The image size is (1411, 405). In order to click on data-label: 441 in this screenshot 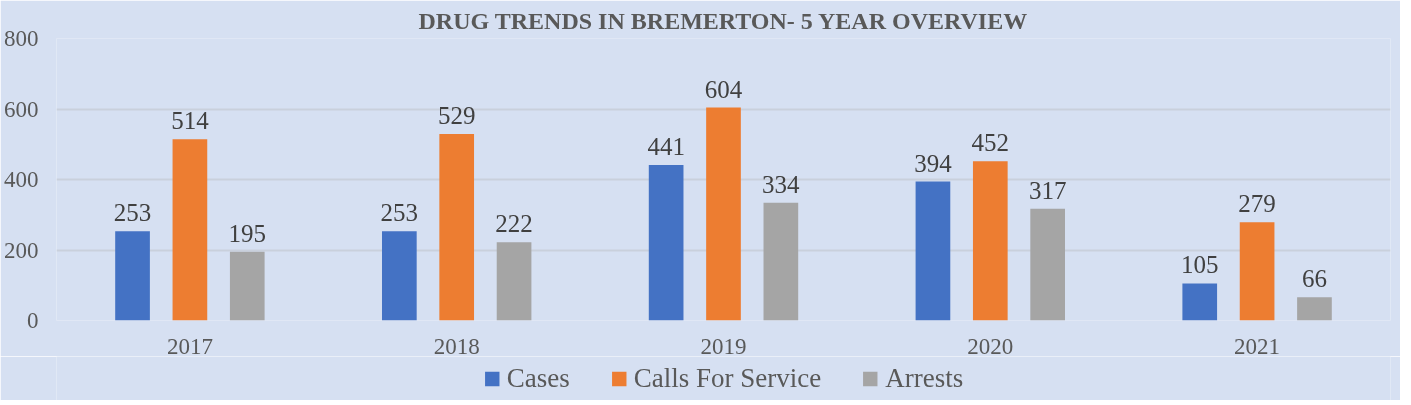, I will do `click(666, 147)`.